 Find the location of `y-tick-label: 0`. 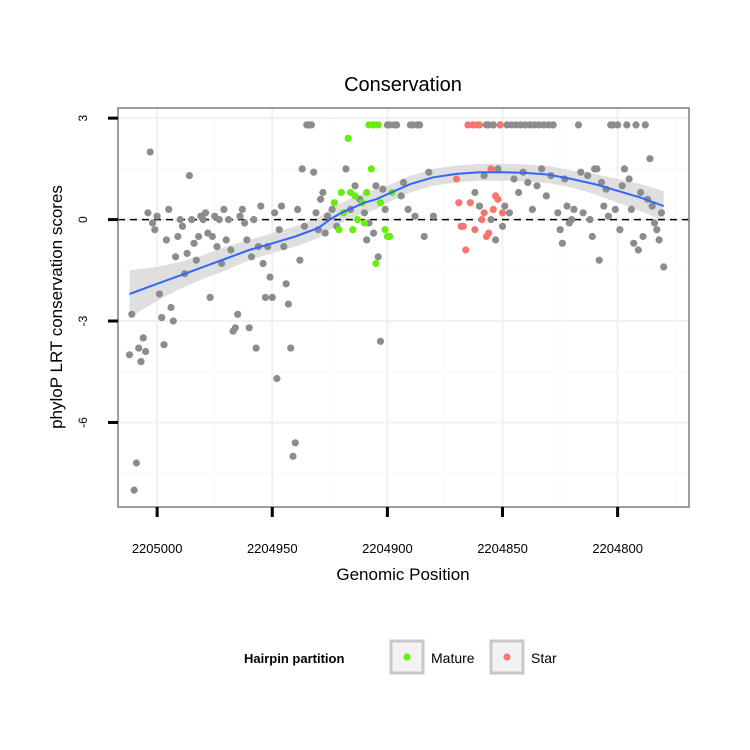

y-tick-label: 0 is located at coordinates (83, 219).